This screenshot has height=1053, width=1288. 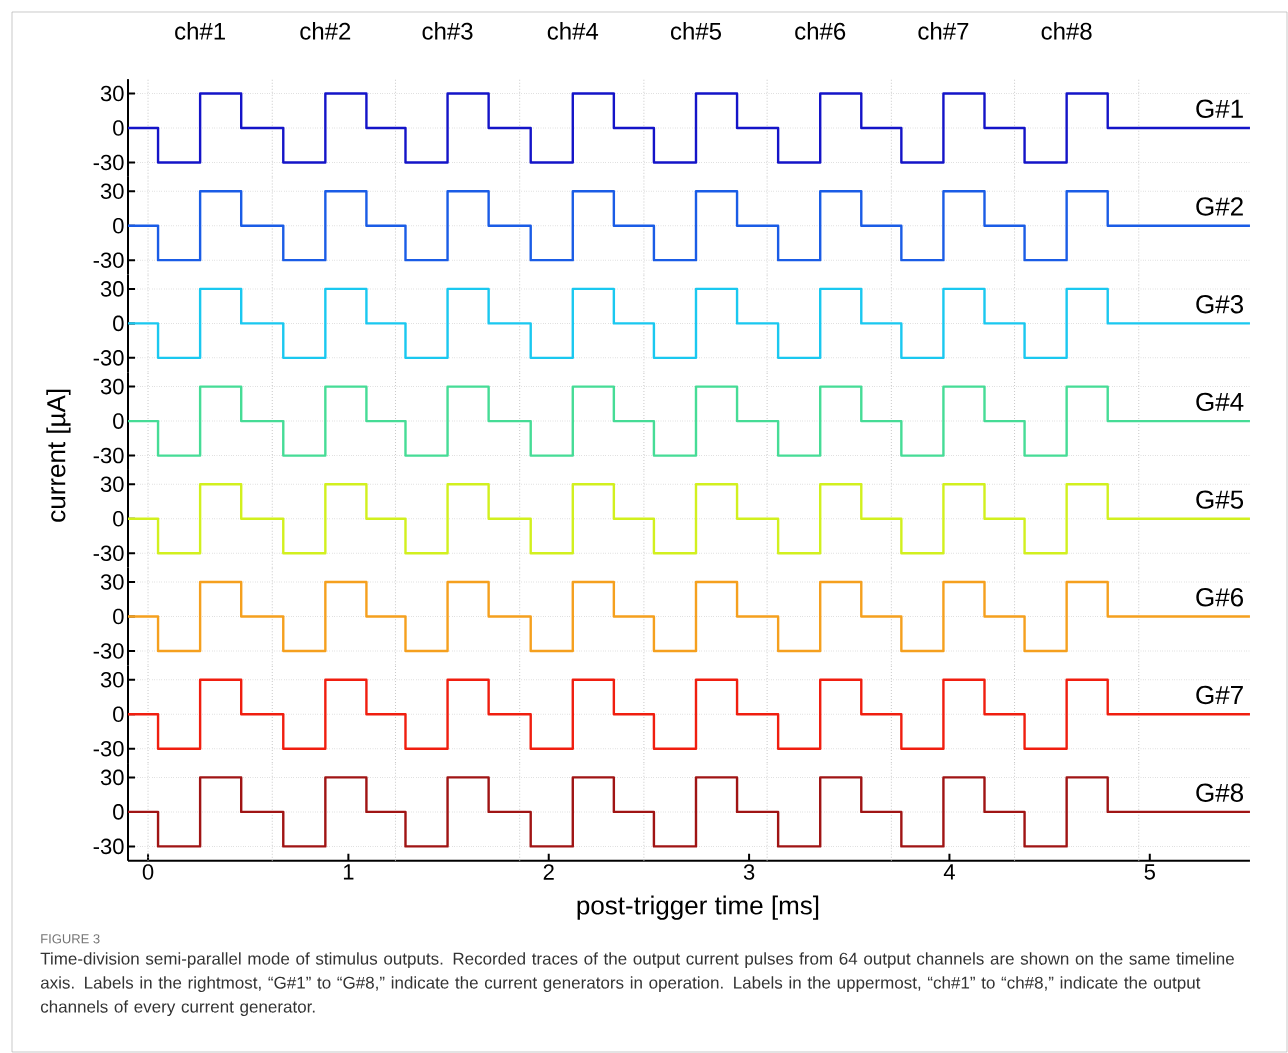 What do you see at coordinates (58, 455) in the screenshot?
I see `y-axis-title: current [µA]` at bounding box center [58, 455].